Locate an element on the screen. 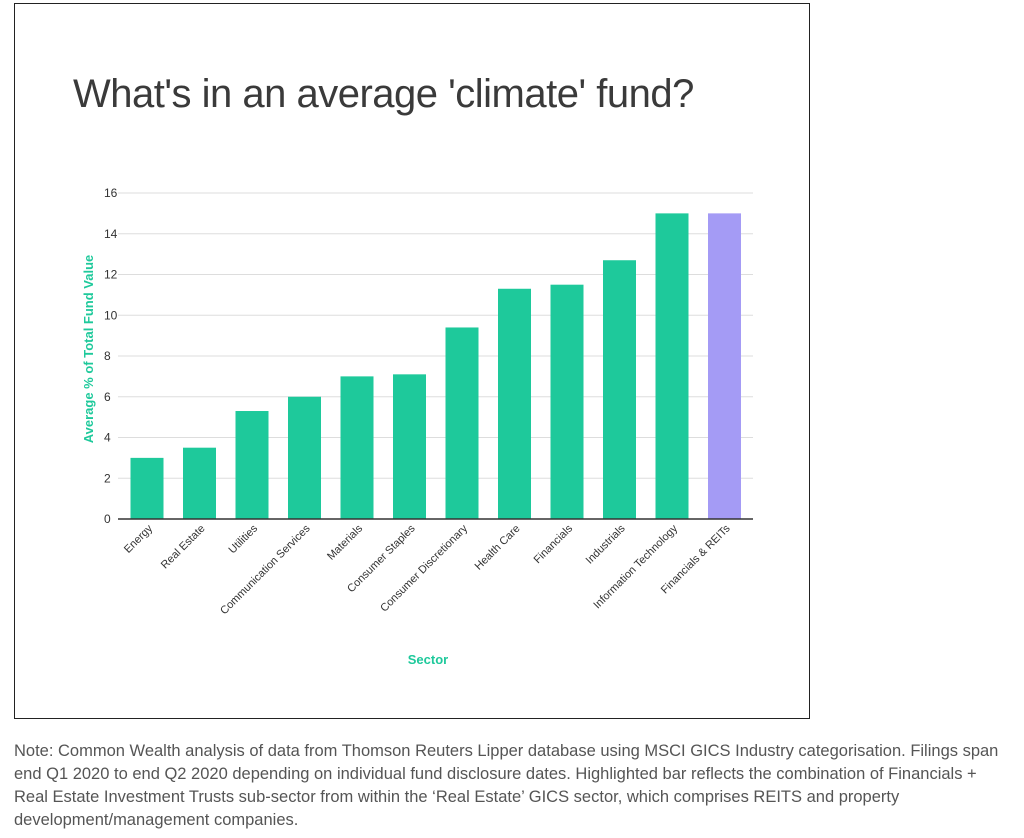  x-tick-label: Energy is located at coordinates (138, 538).